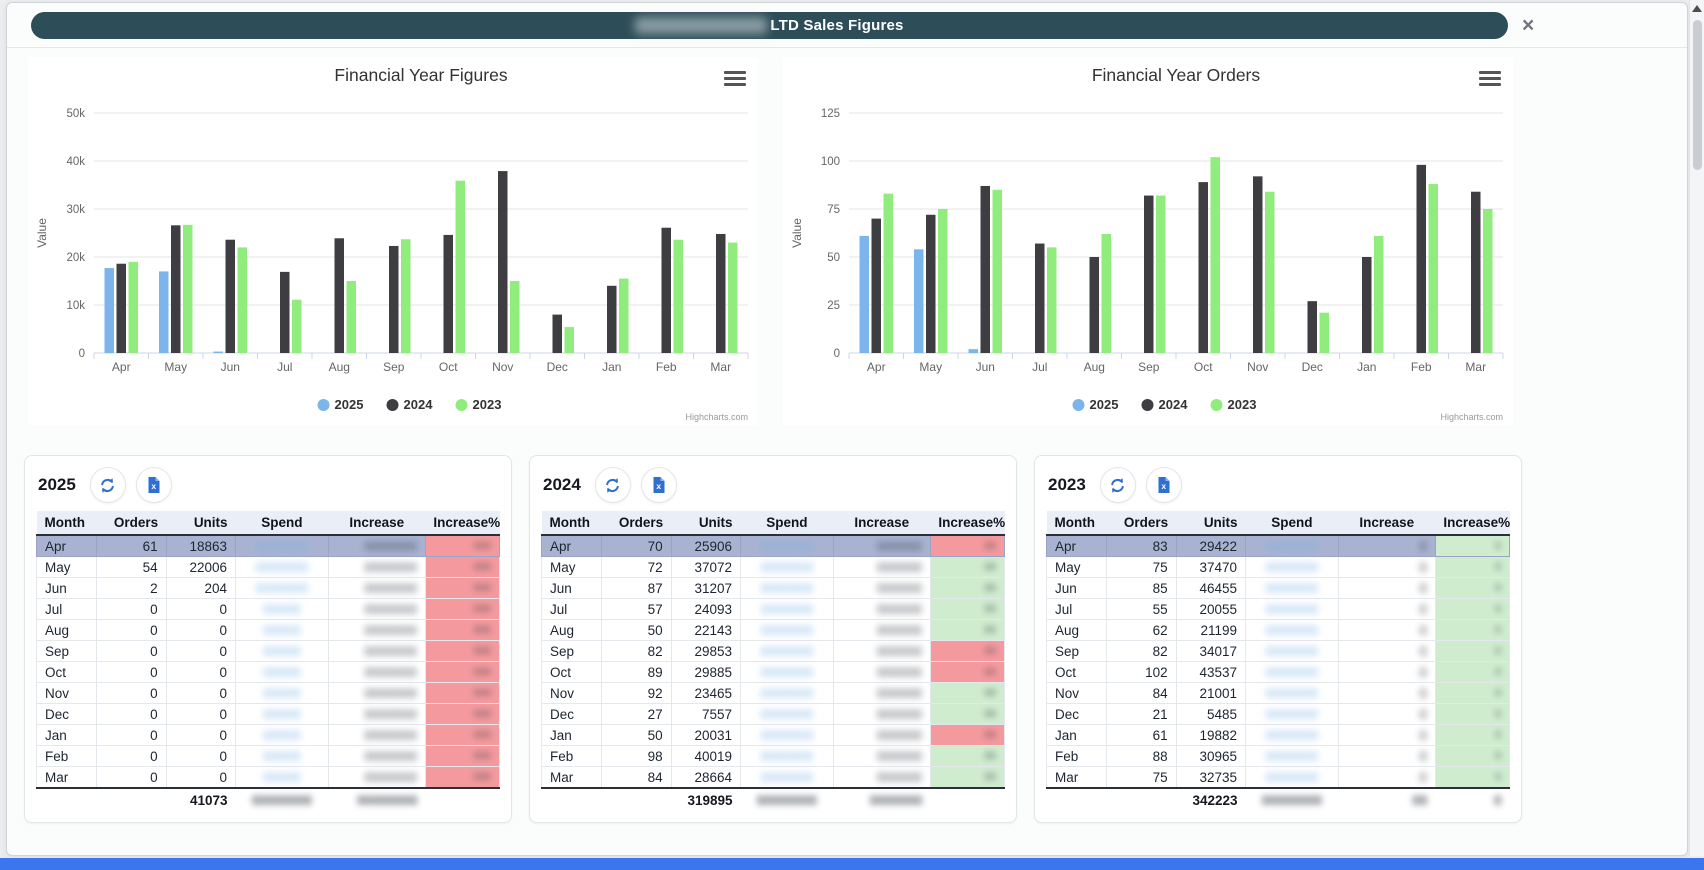 This screenshot has height=870, width=1704. What do you see at coordinates (268, 693) in the screenshot?
I see `table-row-nov: Nov 0 0 00000 0000000 000` at bounding box center [268, 693].